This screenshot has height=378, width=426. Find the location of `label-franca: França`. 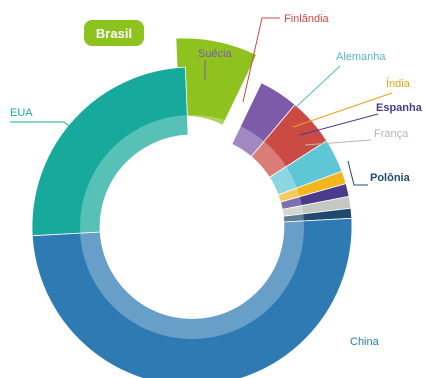

label-franca: França is located at coordinates (391, 134).